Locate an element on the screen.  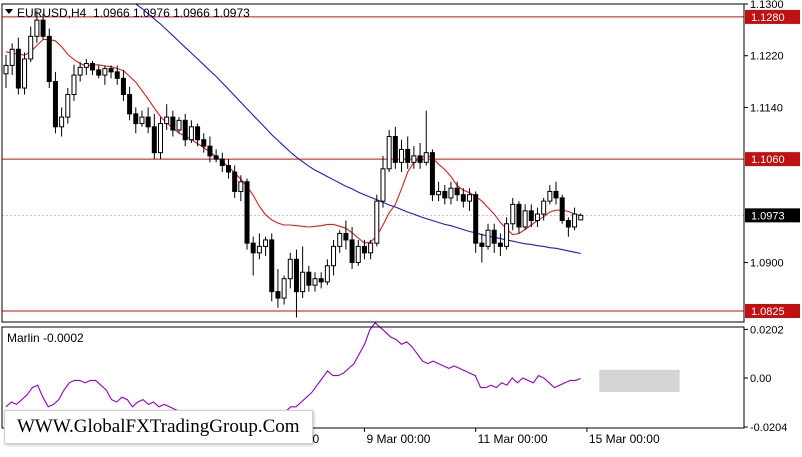
symbol-label: EURUSD,H4 is located at coordinates (52, 13).